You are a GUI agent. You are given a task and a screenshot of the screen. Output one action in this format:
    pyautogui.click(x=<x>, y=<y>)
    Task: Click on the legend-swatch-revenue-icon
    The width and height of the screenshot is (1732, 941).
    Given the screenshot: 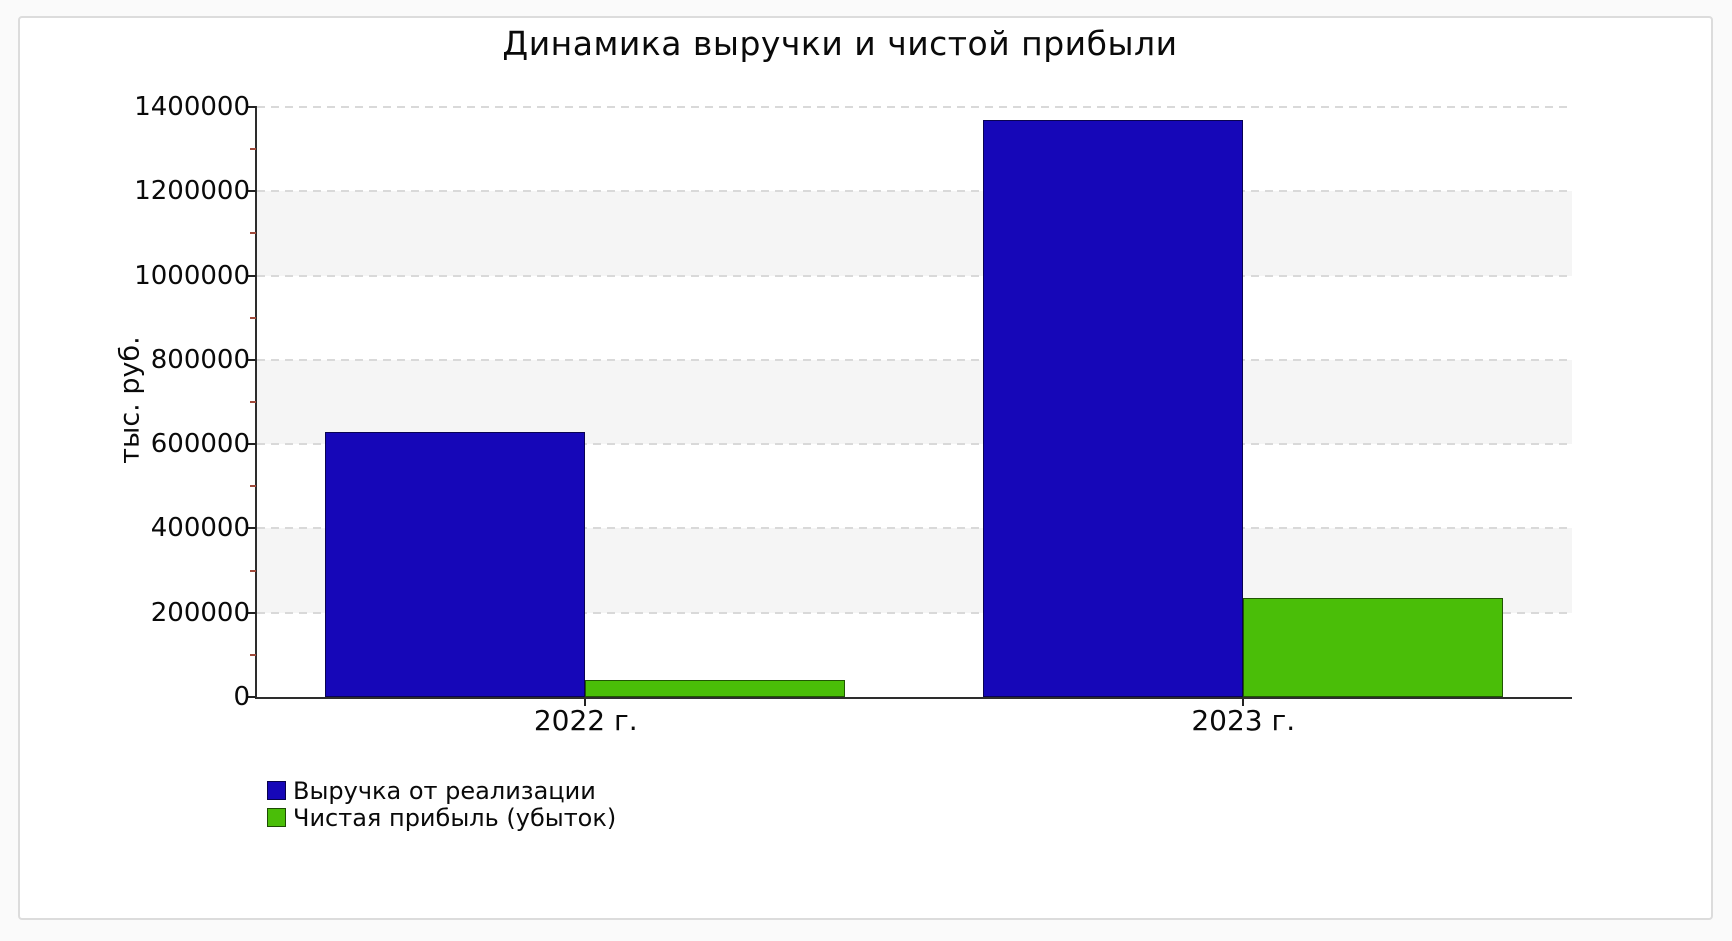 What is the action you would take?
    pyautogui.click(x=276, y=790)
    